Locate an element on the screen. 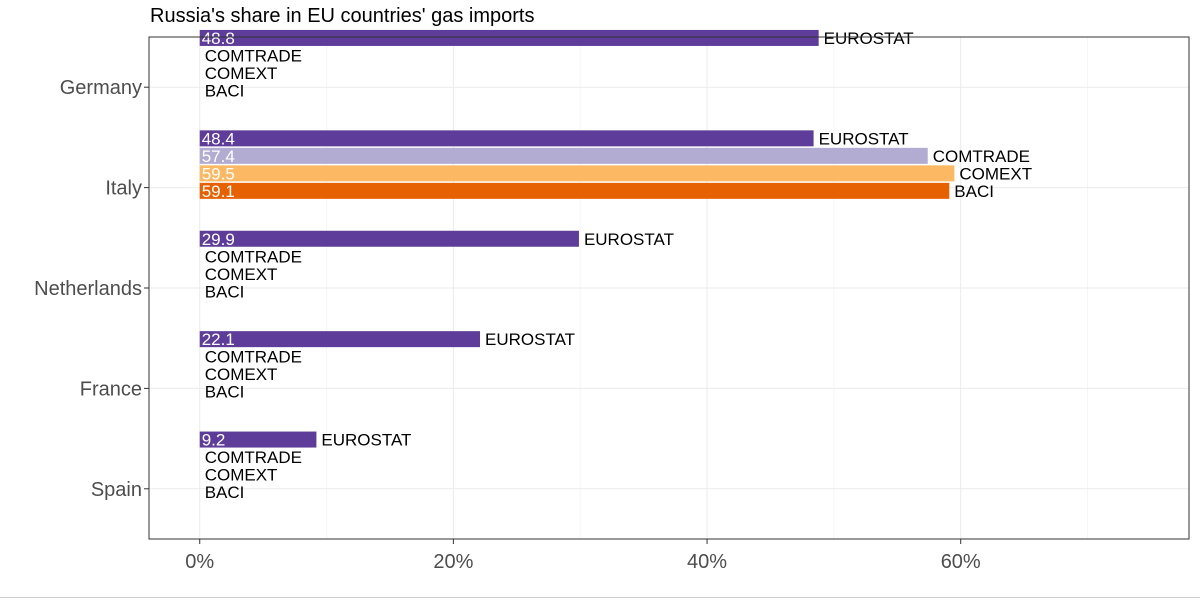  y-tick-label: France is located at coordinates (111, 389).